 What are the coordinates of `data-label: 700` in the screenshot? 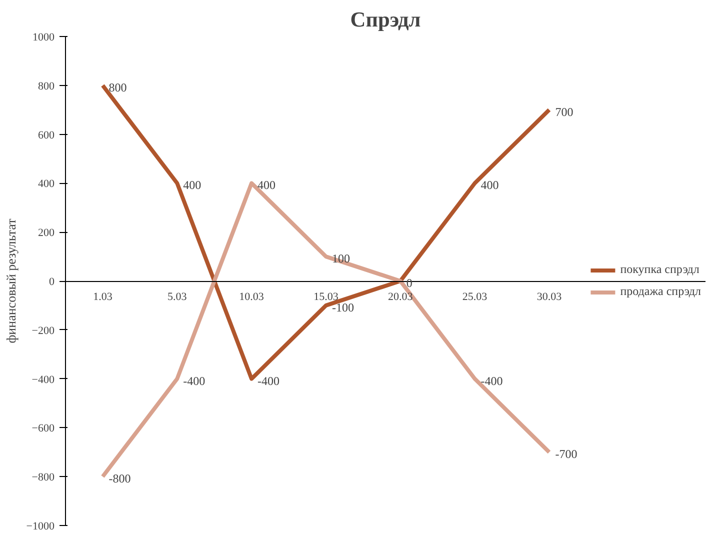 It's located at (564, 111).